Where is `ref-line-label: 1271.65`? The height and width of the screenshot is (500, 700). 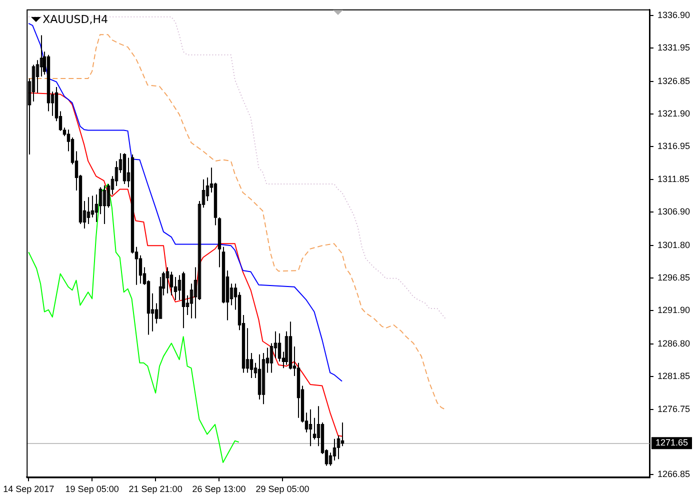 ref-line-label: 1271.65 is located at coordinates (671, 443).